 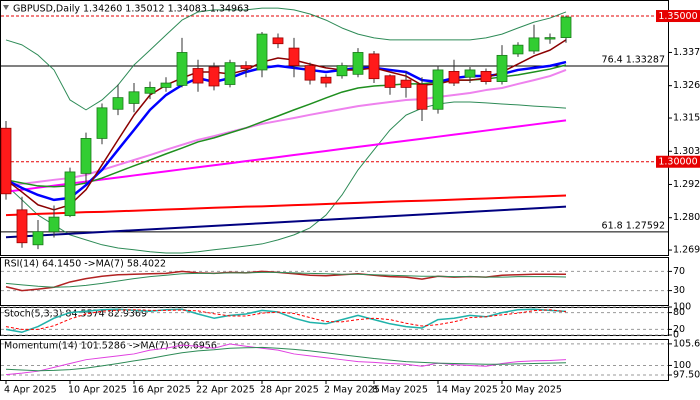 I want to click on x-tick-label: 14 May 2025, so click(x=467, y=390).